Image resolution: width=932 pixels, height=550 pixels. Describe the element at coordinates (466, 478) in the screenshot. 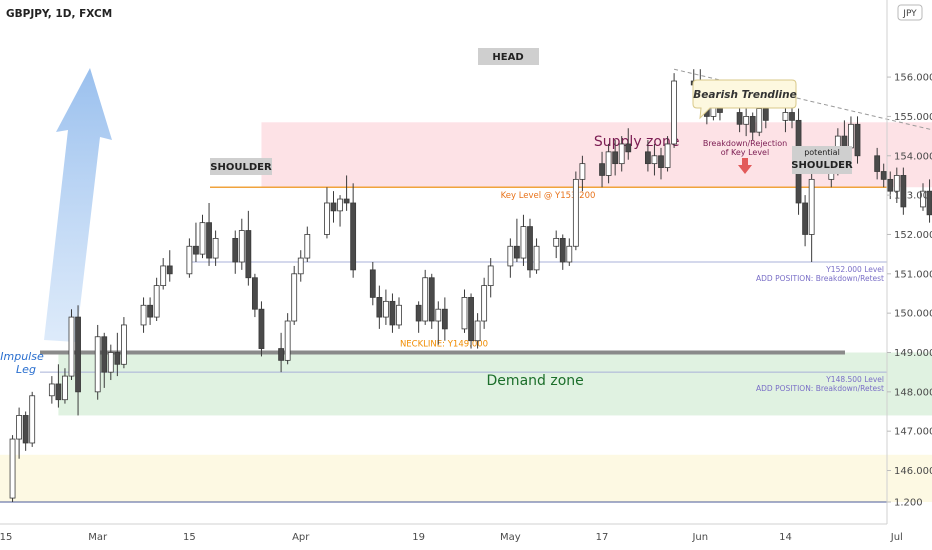

I see `lower-zone-box` at that location.